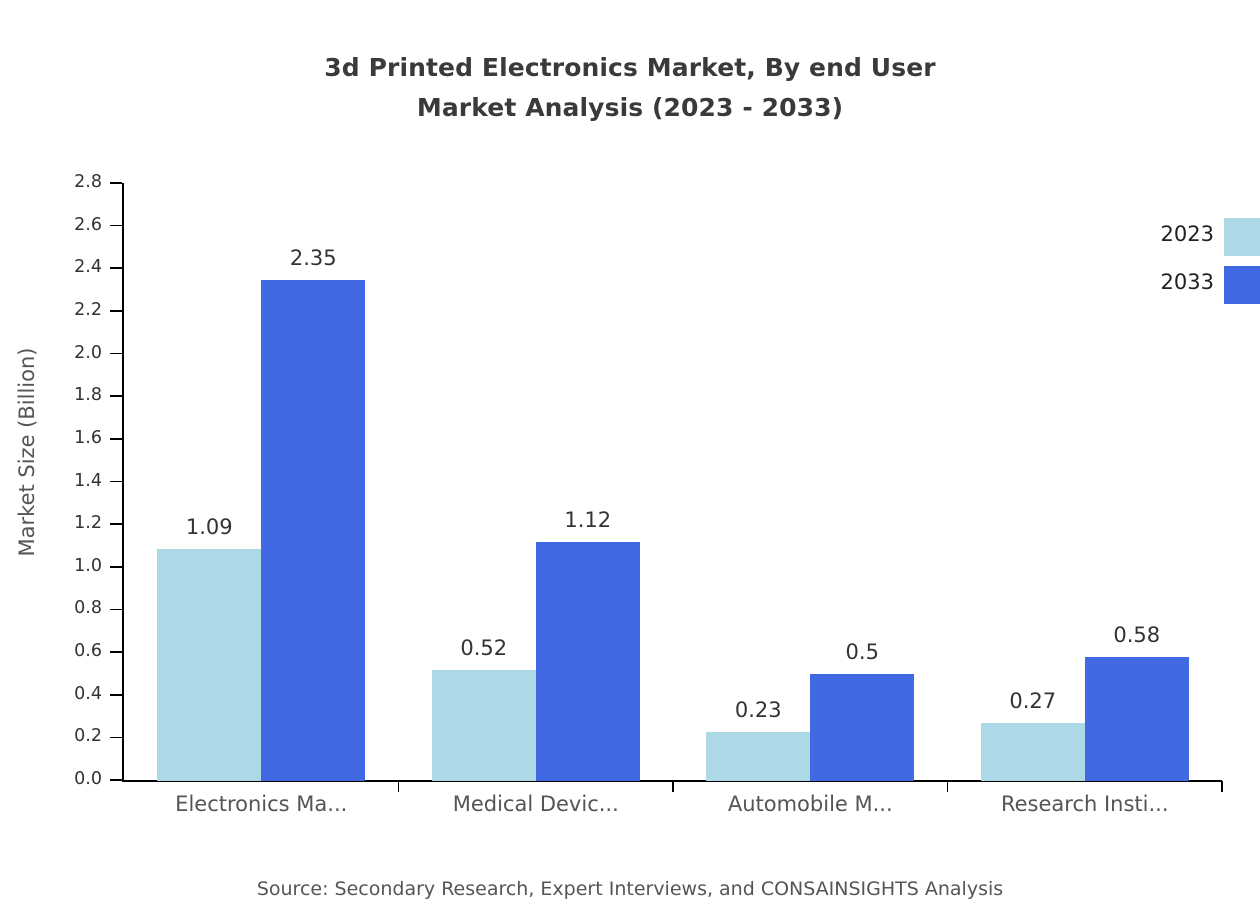 This screenshot has width=1260, height=920. Describe the element at coordinates (862, 652) in the screenshot. I see `bar-value-label: 0.5` at that location.